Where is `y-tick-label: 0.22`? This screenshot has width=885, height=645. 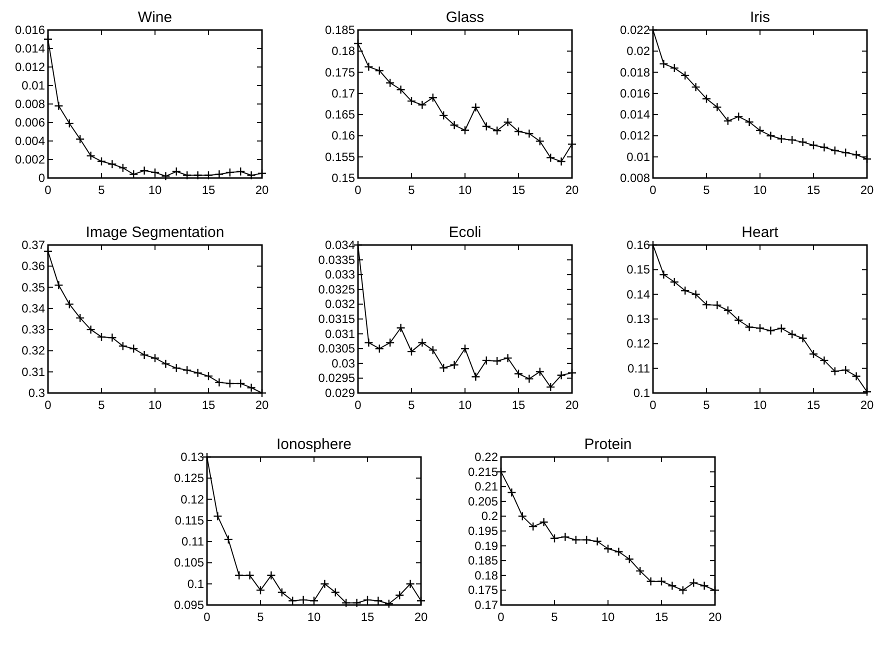 y-tick-label: 0.22 is located at coordinates (486, 457).